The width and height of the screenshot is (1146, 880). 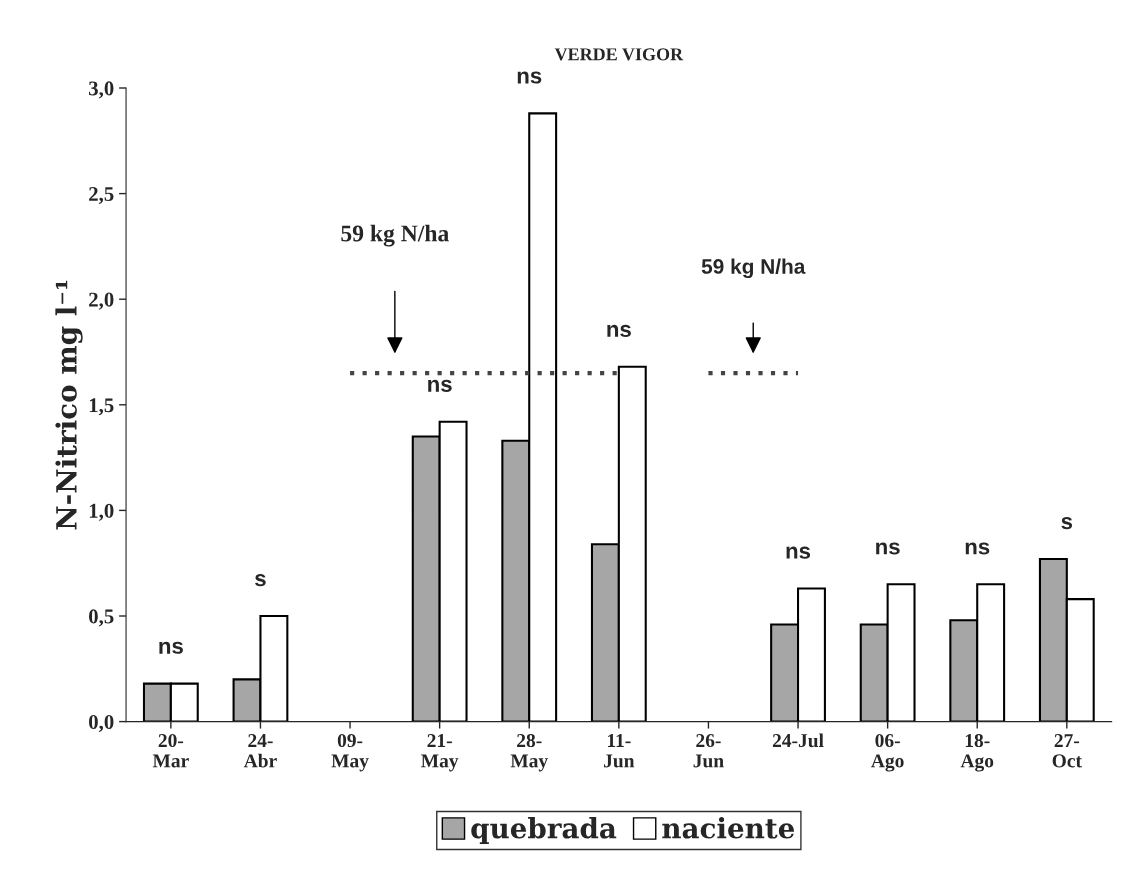 What do you see at coordinates (619, 751) in the screenshot?
I see `x-tick-label: 11- Jun` at bounding box center [619, 751].